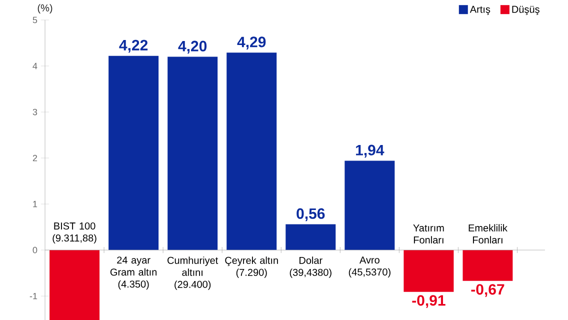 The width and height of the screenshot is (568, 320). What do you see at coordinates (429, 301) in the screenshot?
I see `data-label: -0,91` at bounding box center [429, 301].